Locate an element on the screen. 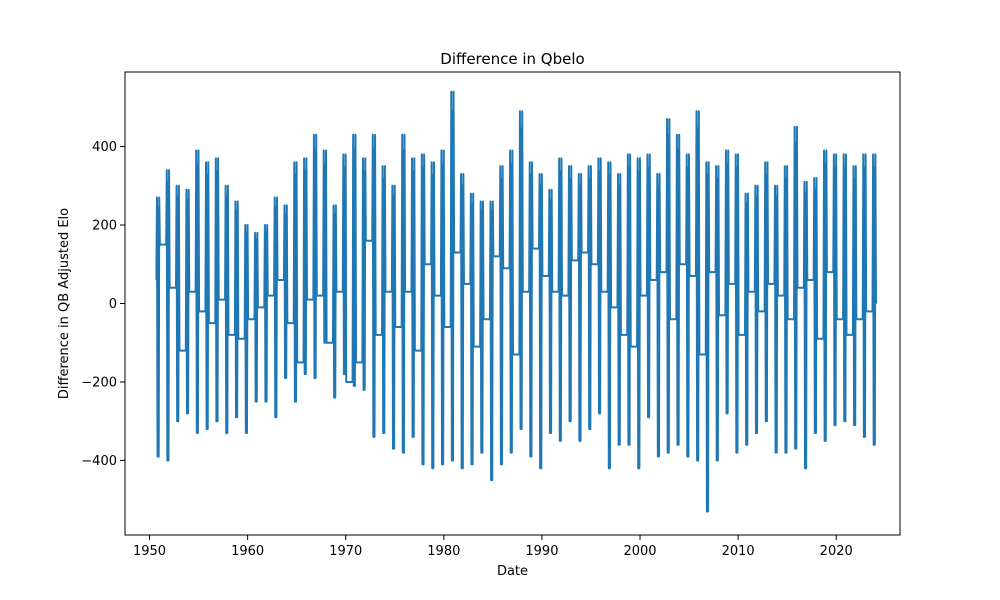 This screenshot has width=1000, height=600. x-tick-label: 2000 is located at coordinates (639, 551).